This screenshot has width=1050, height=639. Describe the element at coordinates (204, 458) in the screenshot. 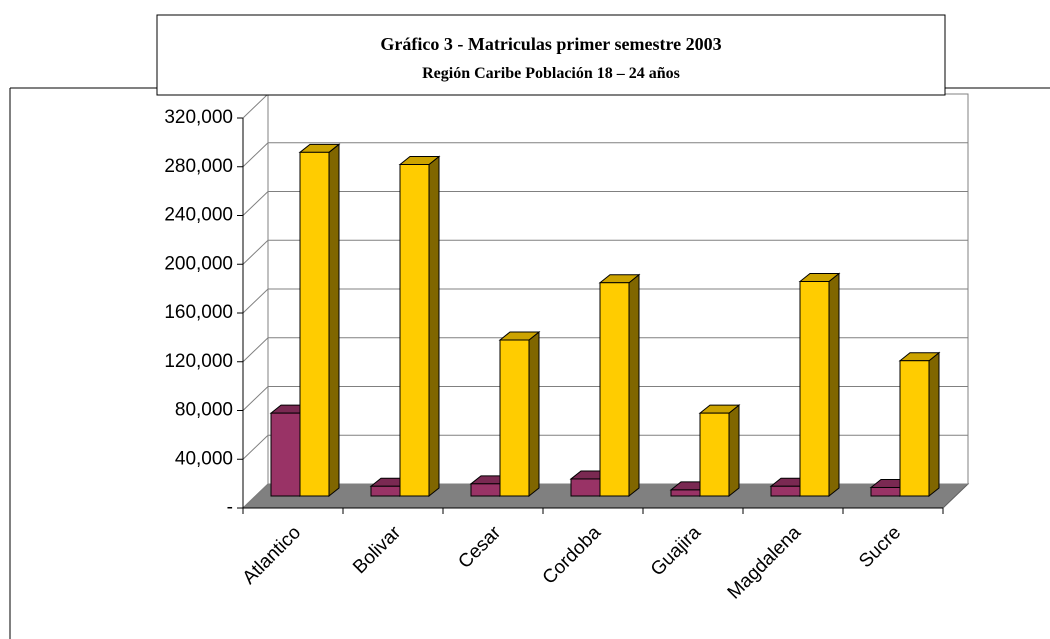

I see `y-tick-label: 40,000` at that location.